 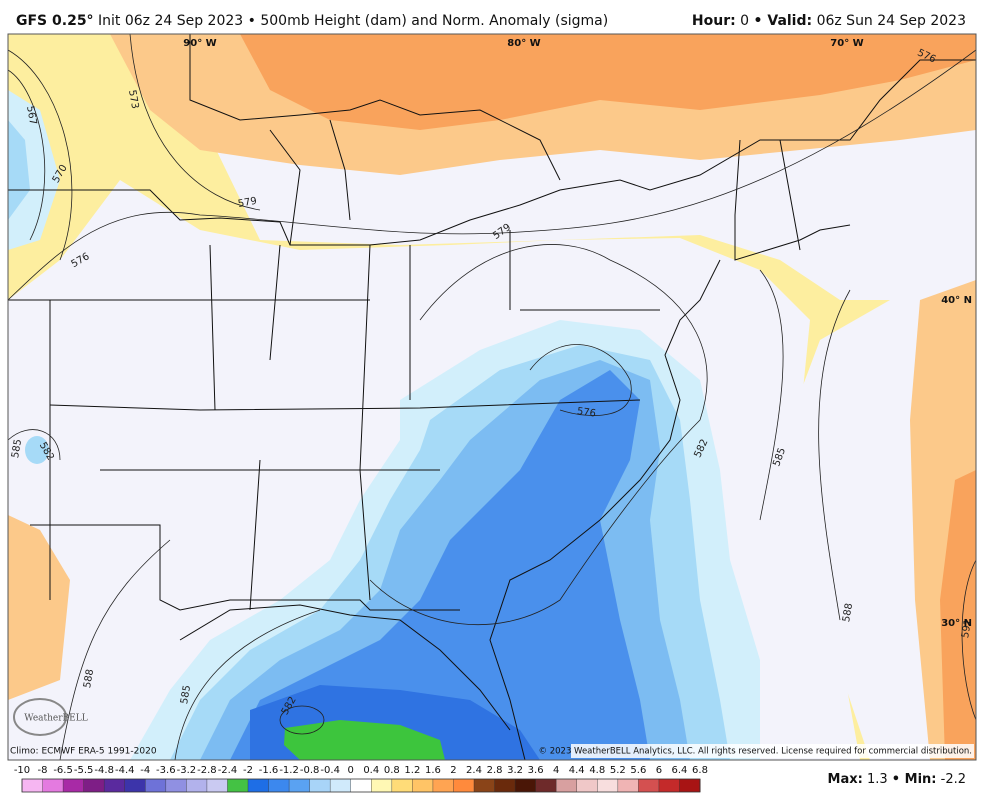 I want to click on colorbar-tick-label: 6, so click(x=659, y=770).